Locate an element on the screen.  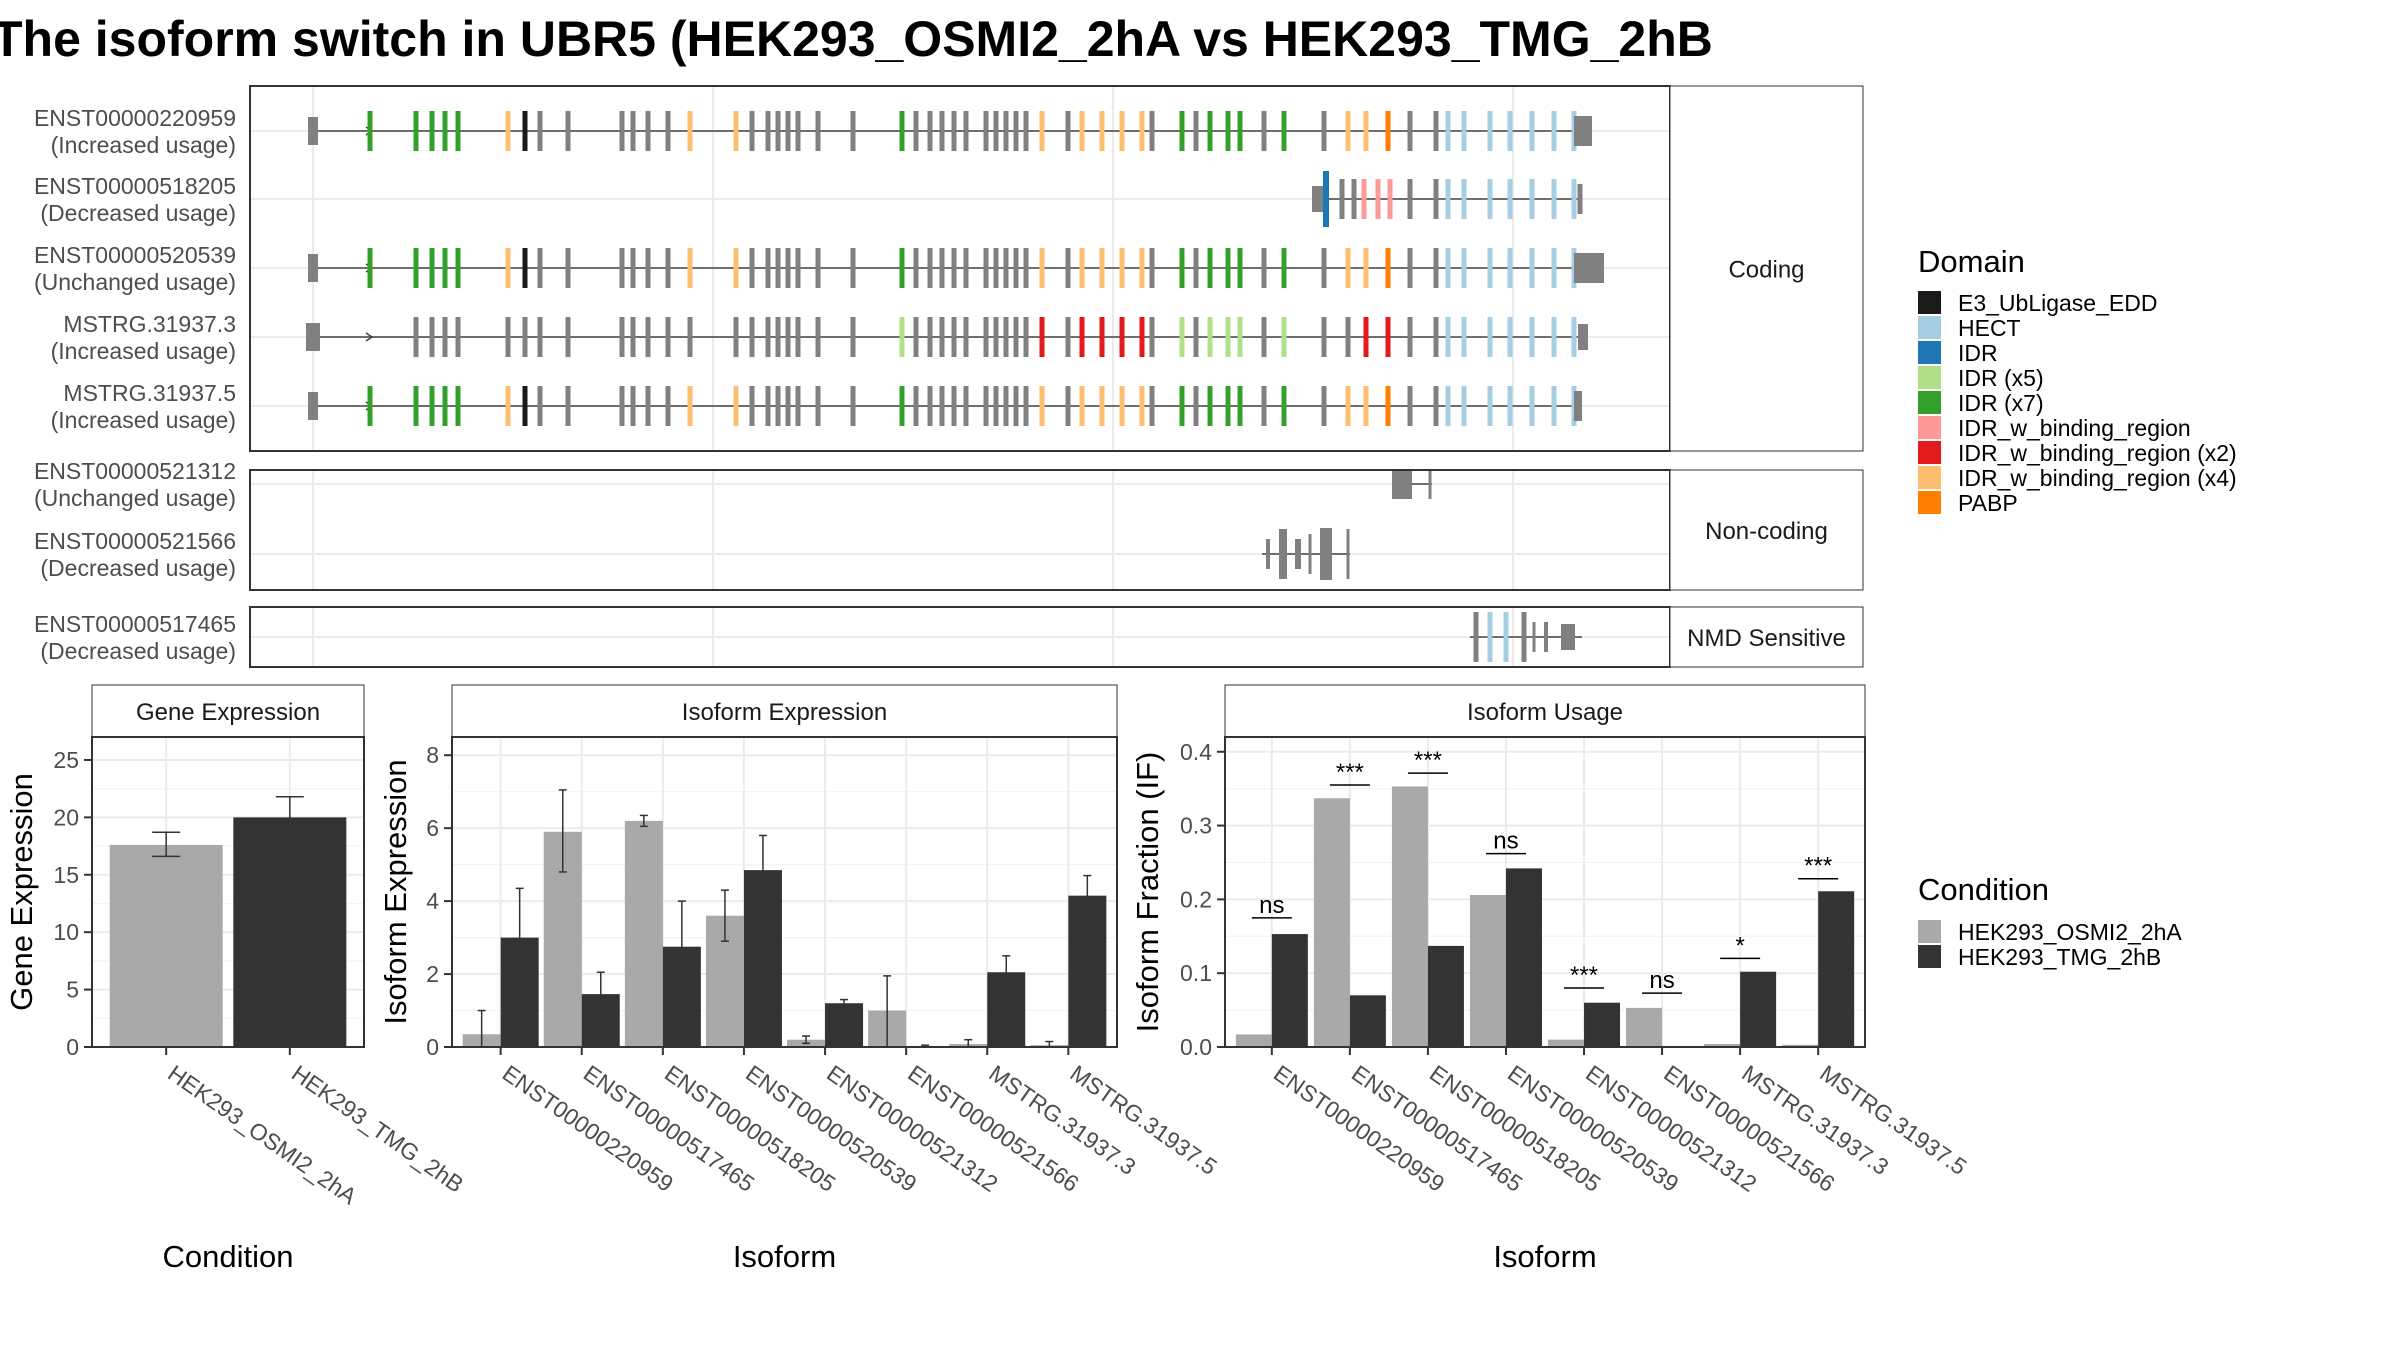
y-tick-label: 0.2 is located at coordinates (1196, 899).